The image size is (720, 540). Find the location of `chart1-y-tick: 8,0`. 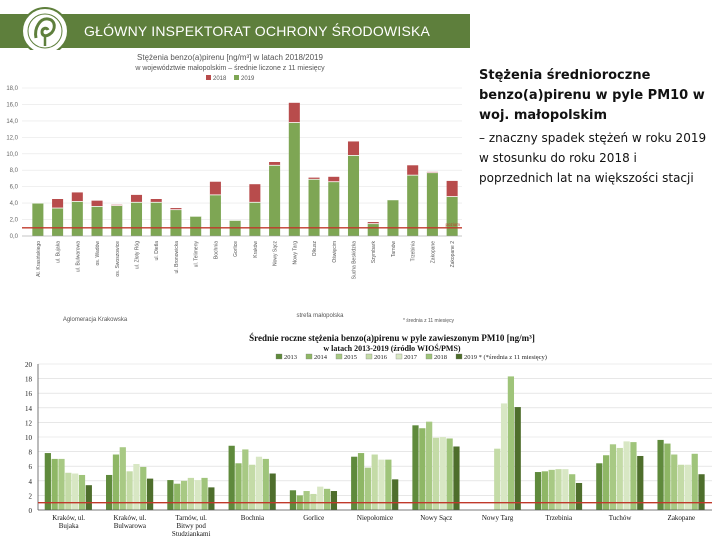

chart1-y-tick: 8,0 is located at coordinates (14, 171).